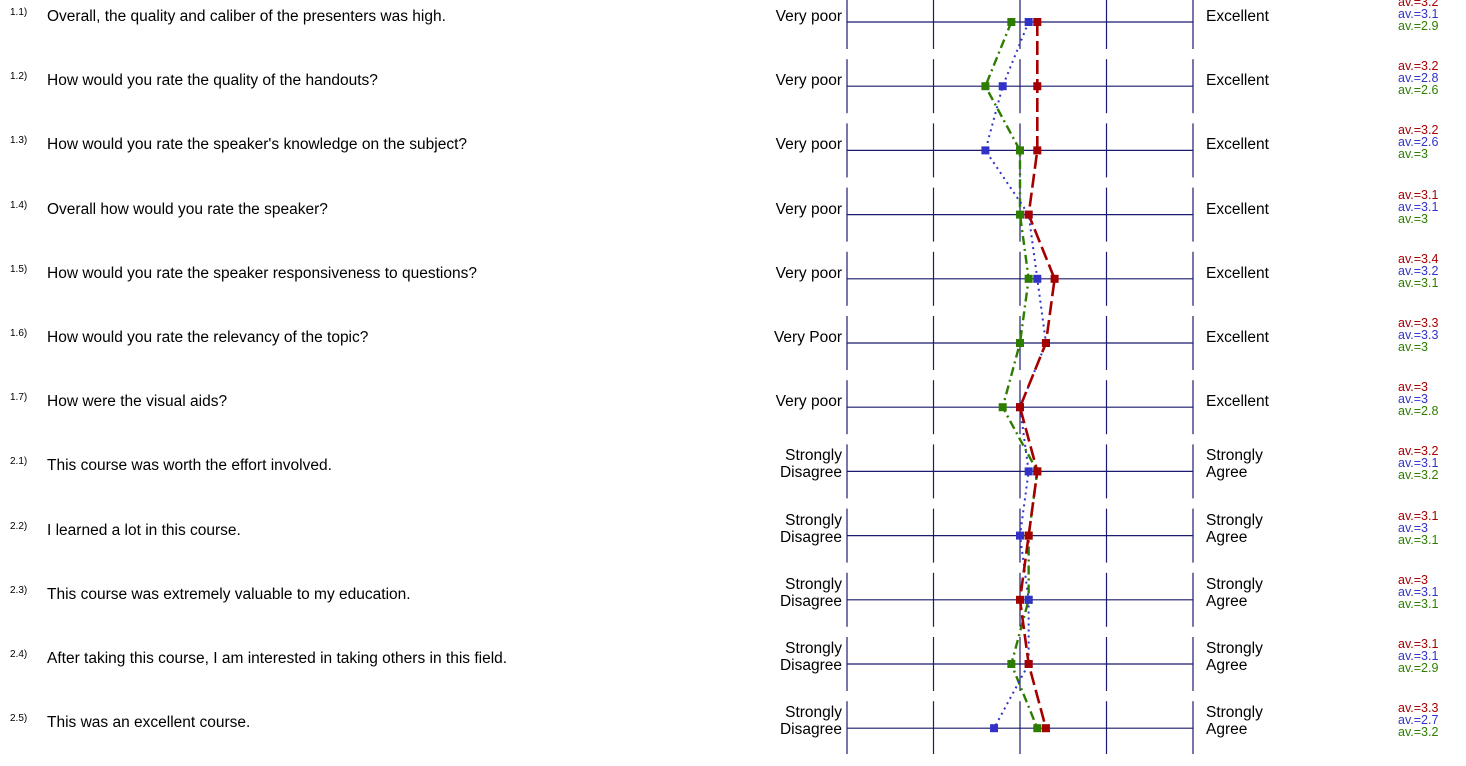  Describe the element at coordinates (19, 141) in the screenshot. I see `question-number: 1.3)` at that location.